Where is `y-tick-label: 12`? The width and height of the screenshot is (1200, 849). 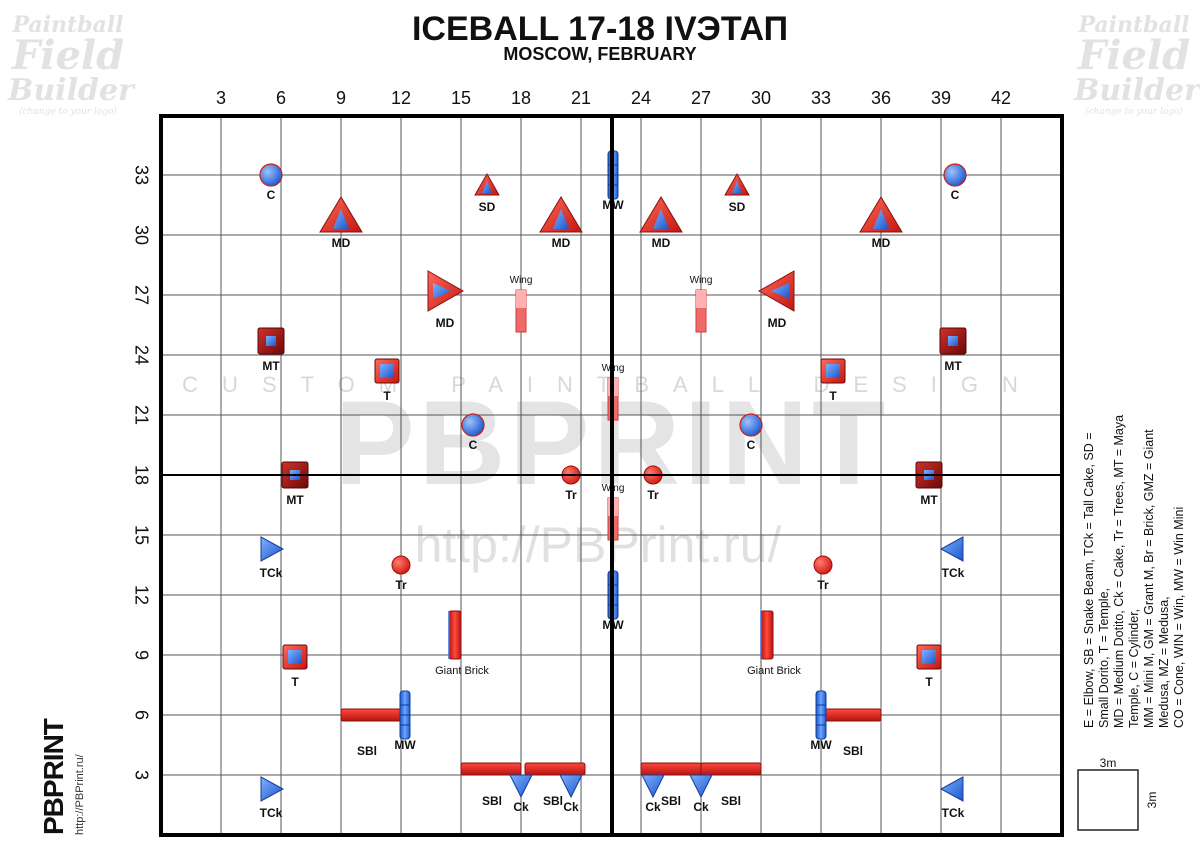 y-tick-label: 12 is located at coordinates (141, 595).